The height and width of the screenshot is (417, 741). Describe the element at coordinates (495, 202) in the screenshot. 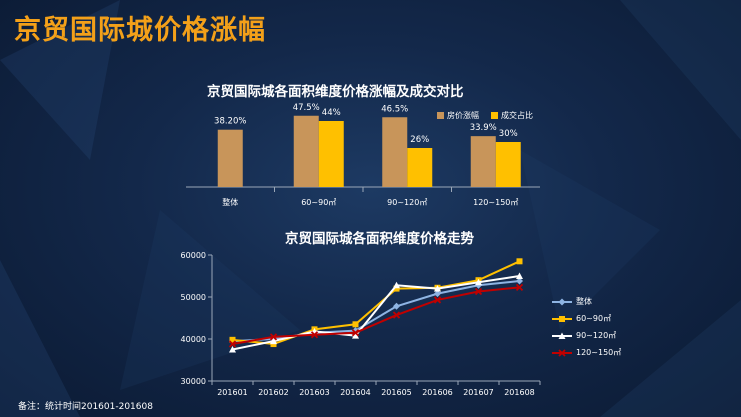

I see `bar-category-label: 120~150㎡` at that location.